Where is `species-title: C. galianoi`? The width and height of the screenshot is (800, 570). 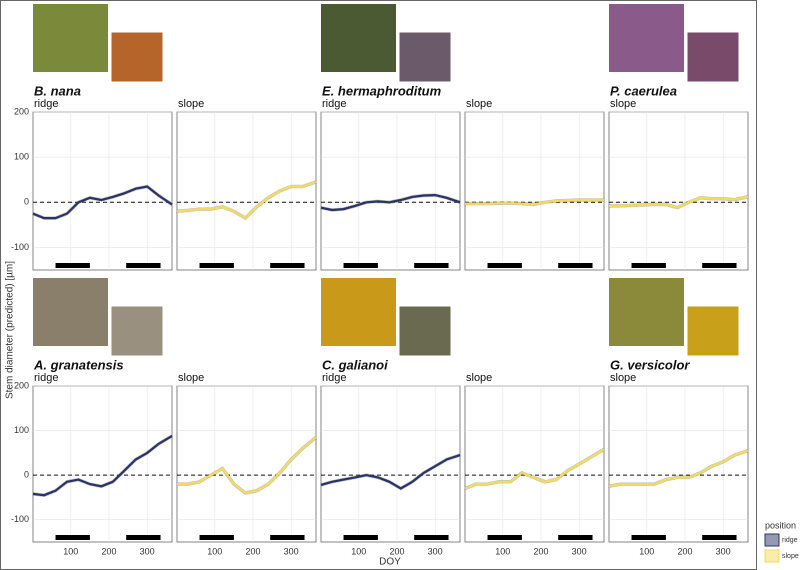
species-title: C. galianoi is located at coordinates (355, 364).